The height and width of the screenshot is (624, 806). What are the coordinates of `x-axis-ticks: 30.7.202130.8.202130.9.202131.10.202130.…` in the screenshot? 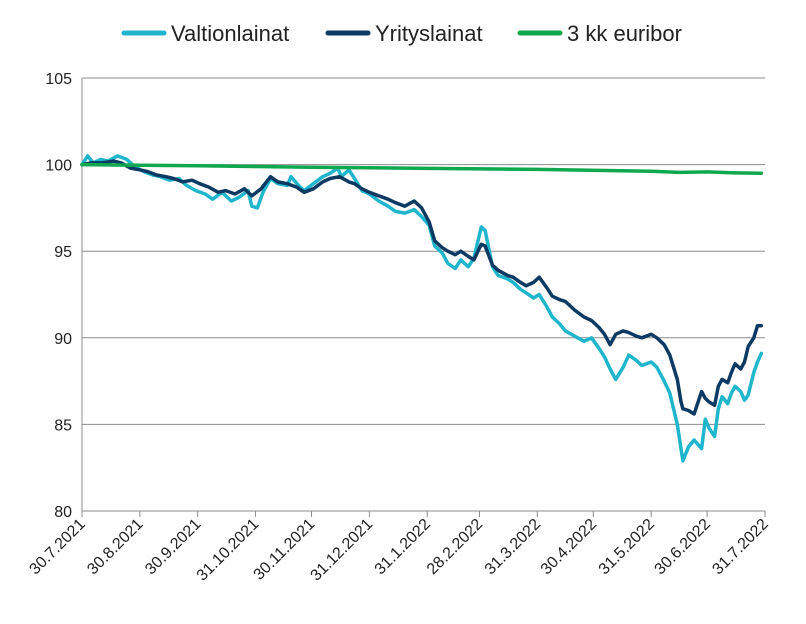 It's located at (399, 548).